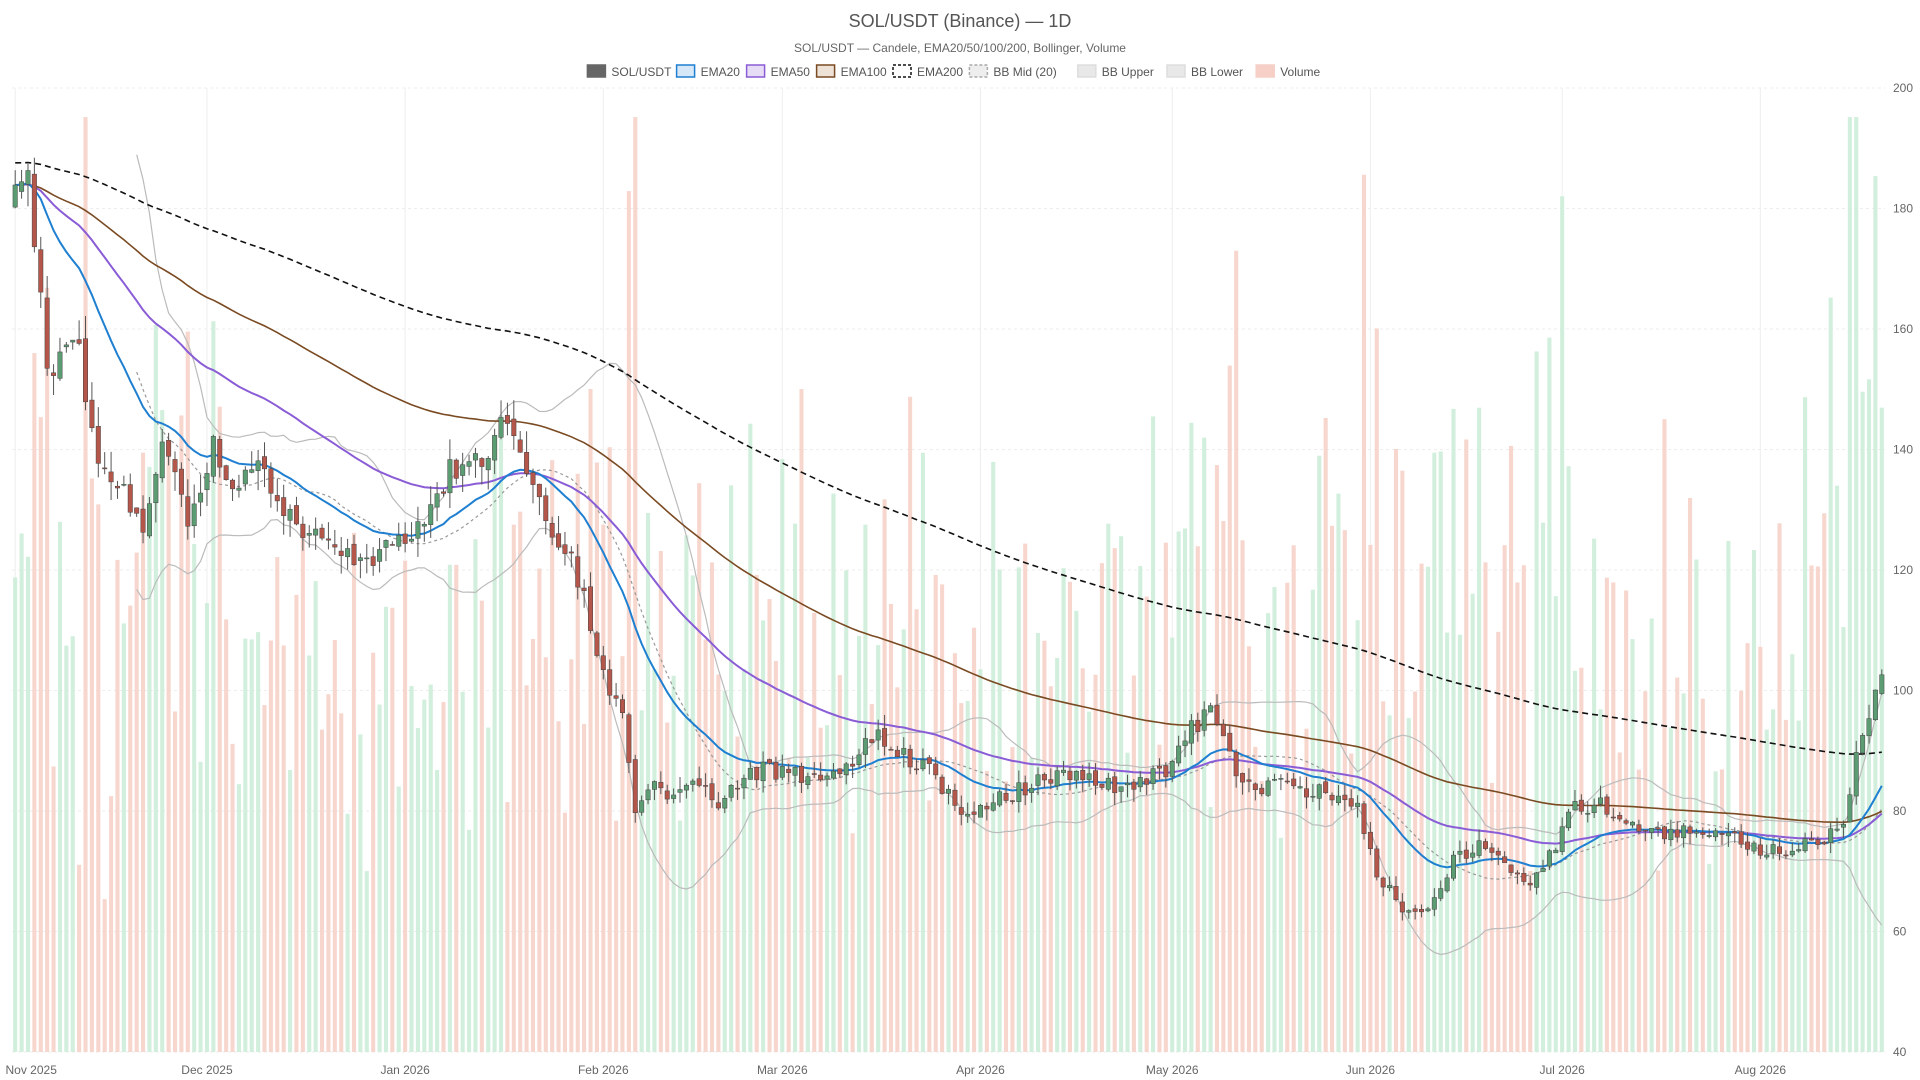 The image size is (1920, 1080). What do you see at coordinates (1288, 71) in the screenshot?
I see `legend-item: Volume` at bounding box center [1288, 71].